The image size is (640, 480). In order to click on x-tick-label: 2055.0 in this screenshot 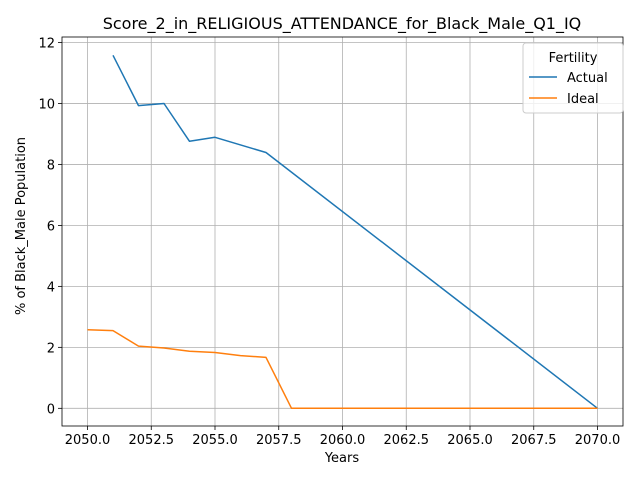, I will do `click(215, 440)`.